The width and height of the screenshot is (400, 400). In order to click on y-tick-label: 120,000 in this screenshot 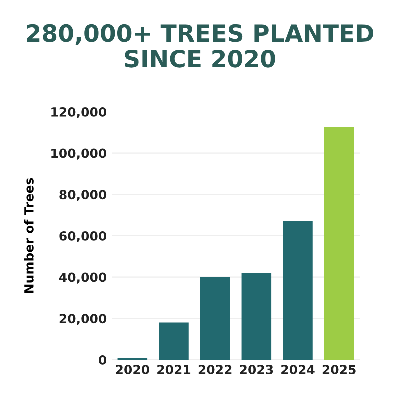, I will do `click(79, 113)`.